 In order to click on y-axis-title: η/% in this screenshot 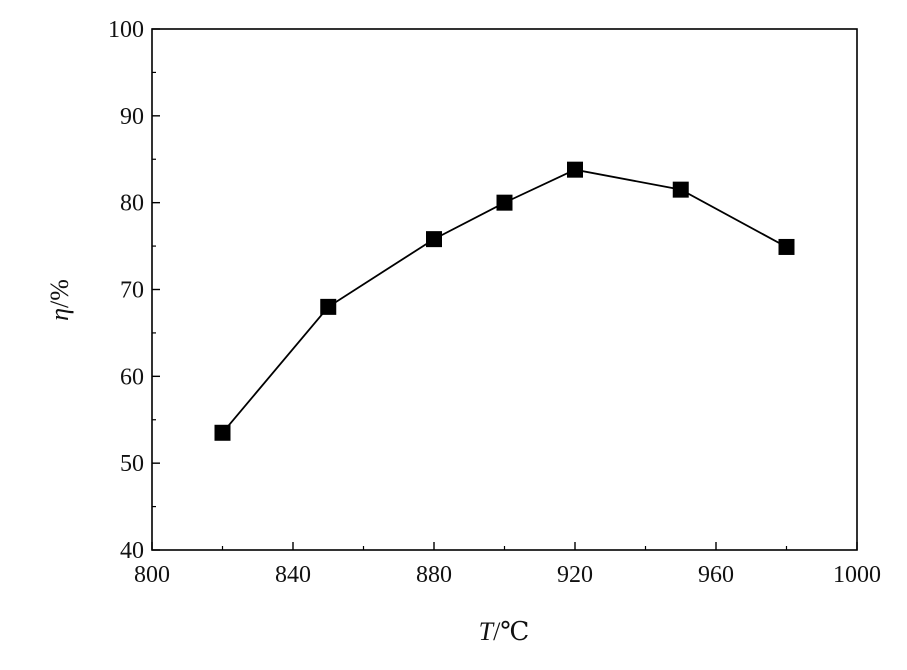, I will do `click(59, 300)`.